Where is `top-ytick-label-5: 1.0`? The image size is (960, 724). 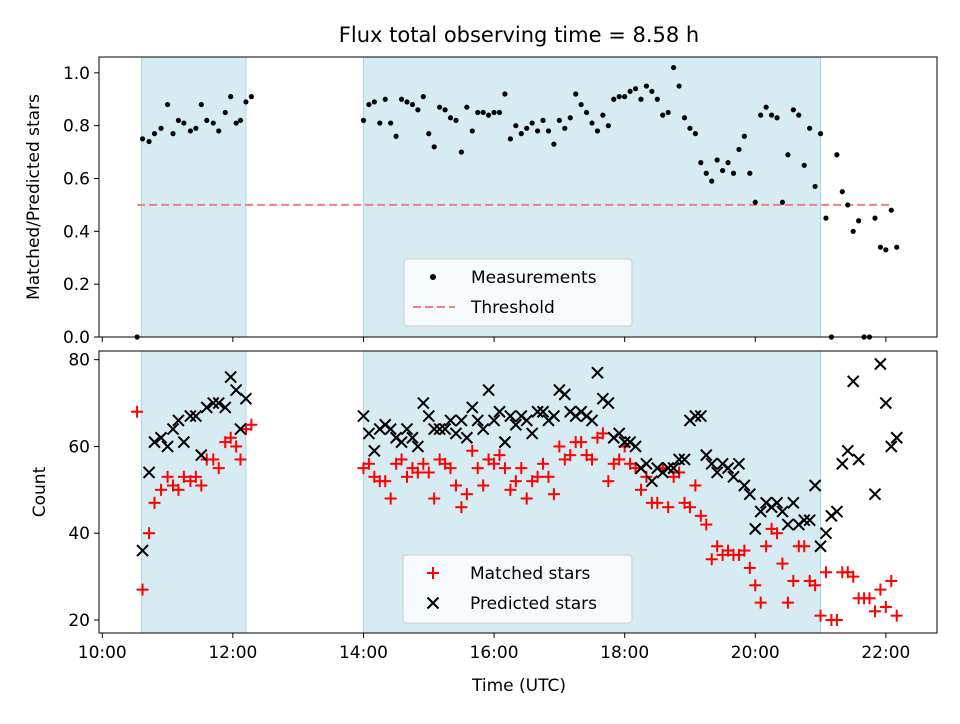
top-ytick-label-5: 1.0 is located at coordinates (76, 74).